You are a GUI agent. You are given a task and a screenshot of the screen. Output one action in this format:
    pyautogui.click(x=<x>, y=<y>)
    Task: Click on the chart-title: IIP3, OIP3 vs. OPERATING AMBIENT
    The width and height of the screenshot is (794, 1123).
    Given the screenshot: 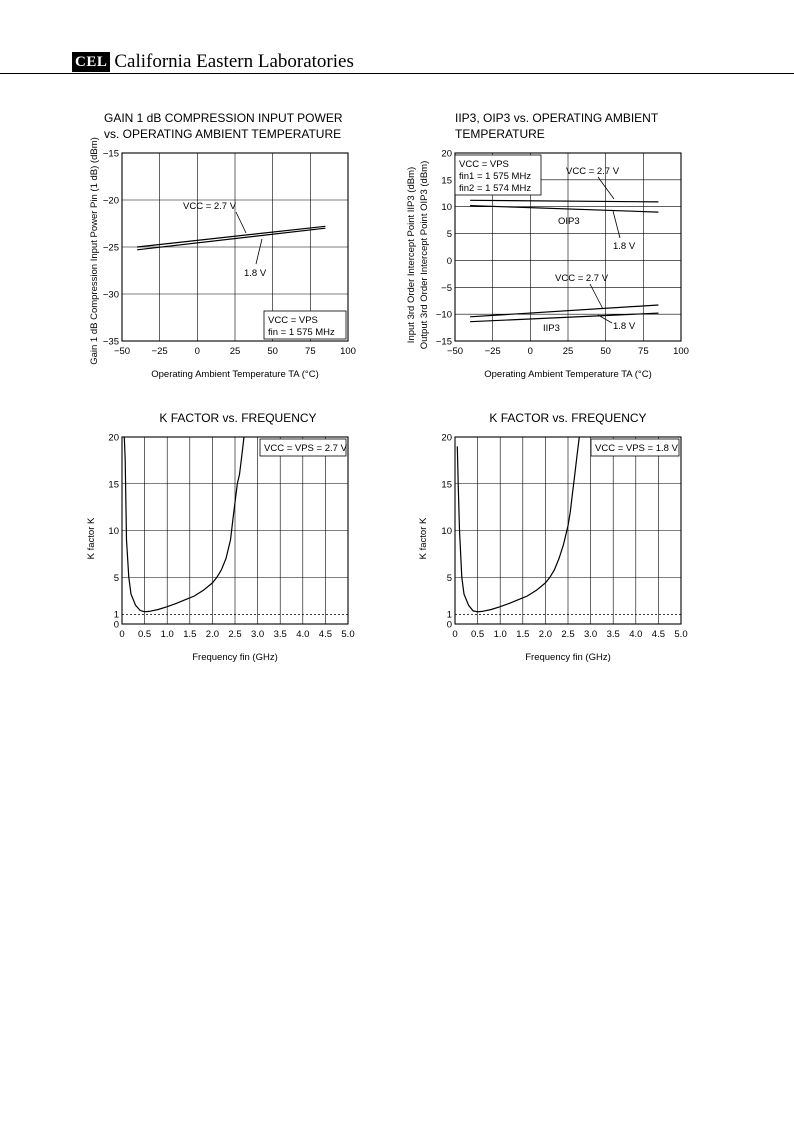 What is the action you would take?
    pyautogui.click(x=557, y=118)
    